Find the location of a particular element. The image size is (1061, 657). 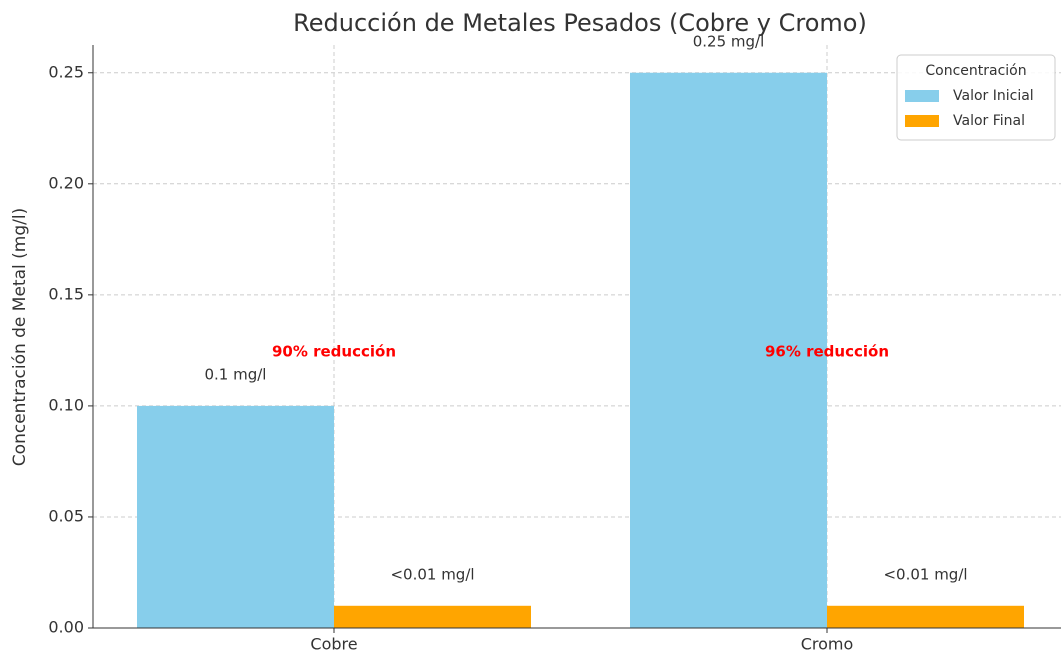

y-axis-label: Concentración de Metal (mg/l) is located at coordinates (20, 337).